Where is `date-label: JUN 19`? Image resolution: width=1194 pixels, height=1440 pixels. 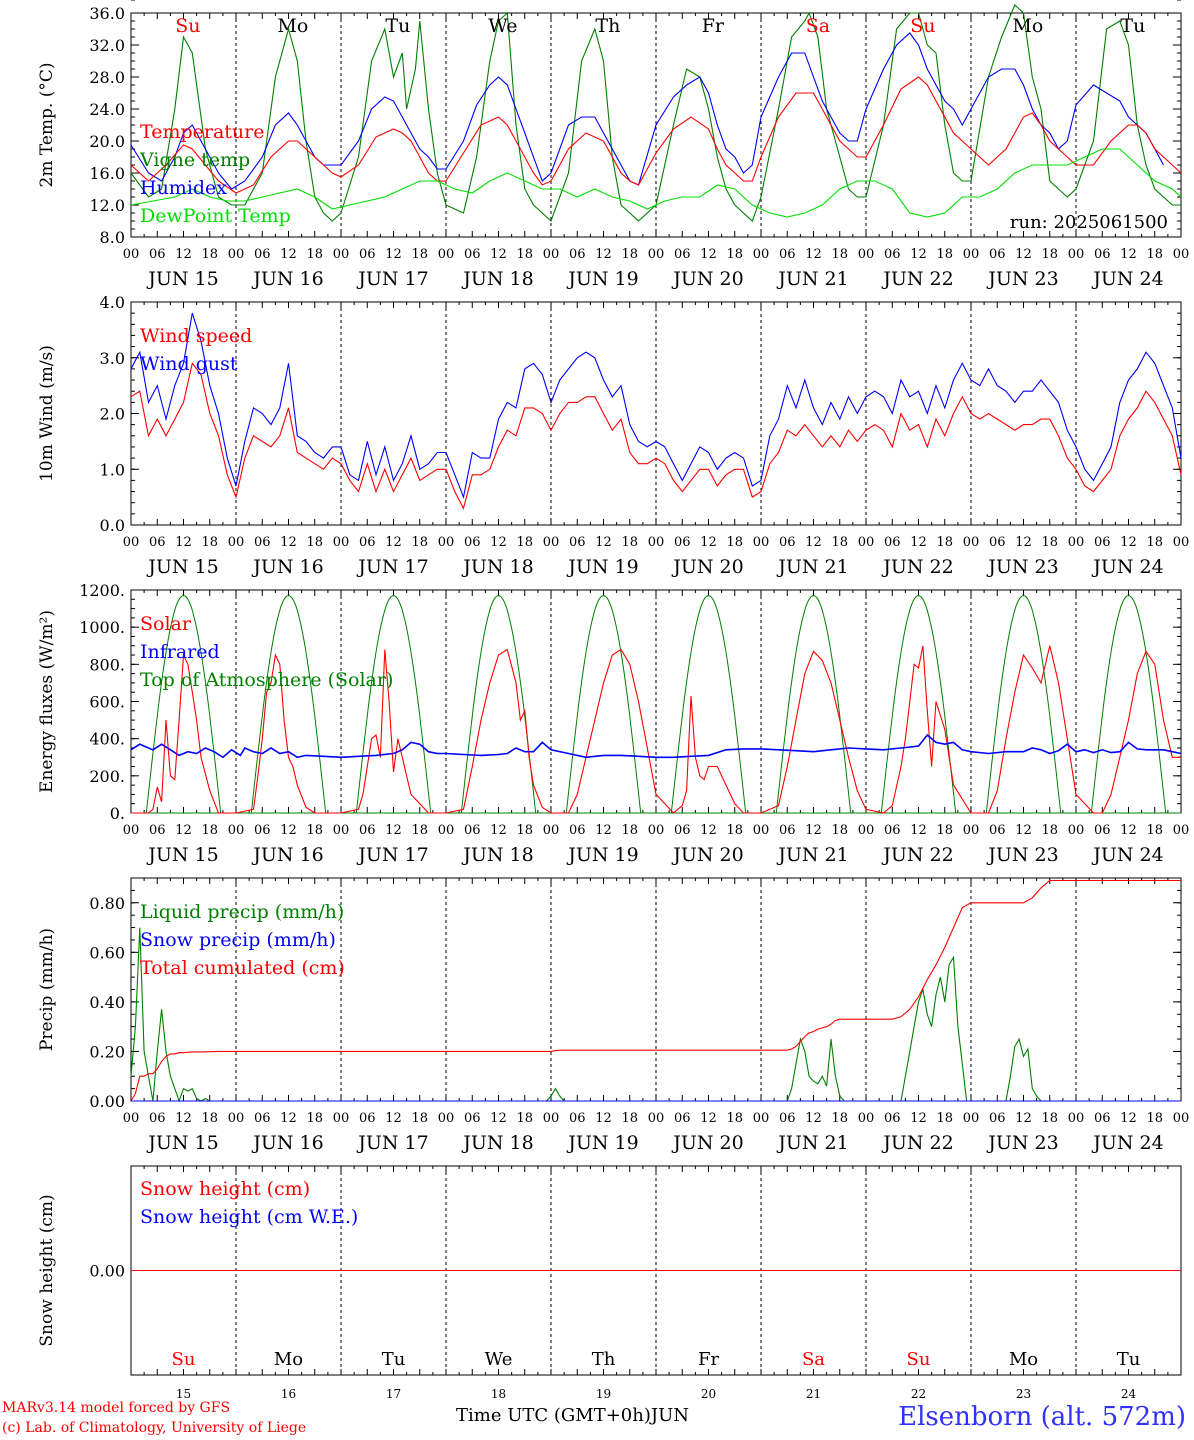 date-label: JUN 19 is located at coordinates (602, 567).